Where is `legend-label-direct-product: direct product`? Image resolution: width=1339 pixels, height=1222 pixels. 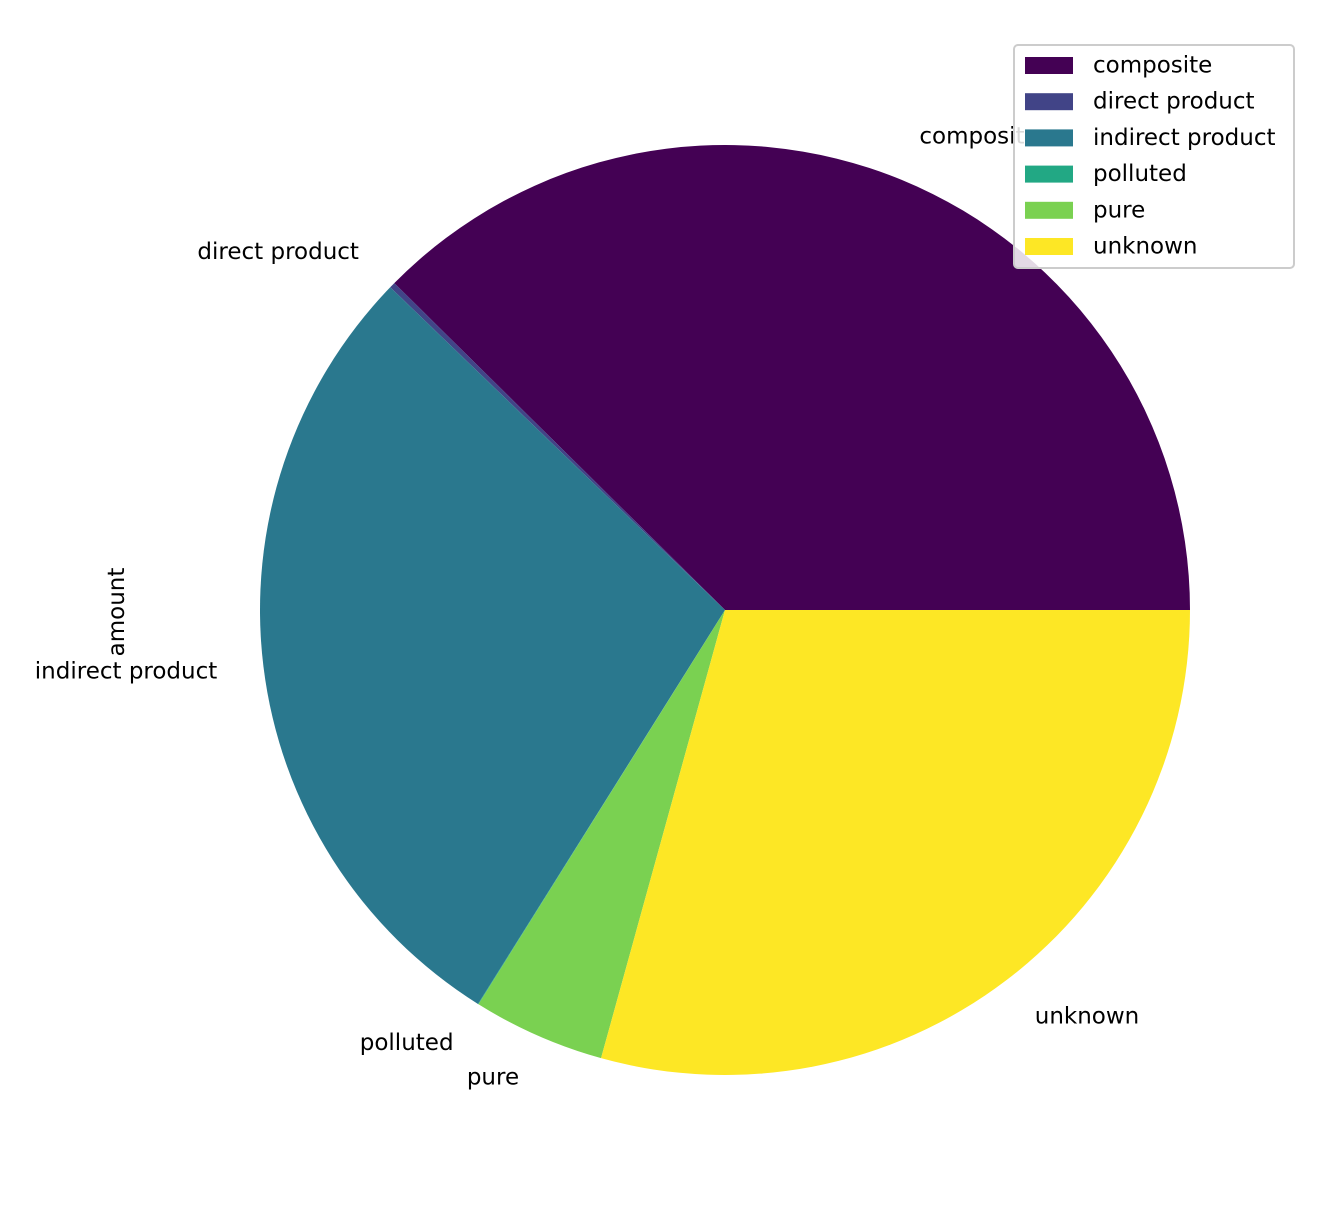 legend-label-direct-product: direct product is located at coordinates (1174, 102).